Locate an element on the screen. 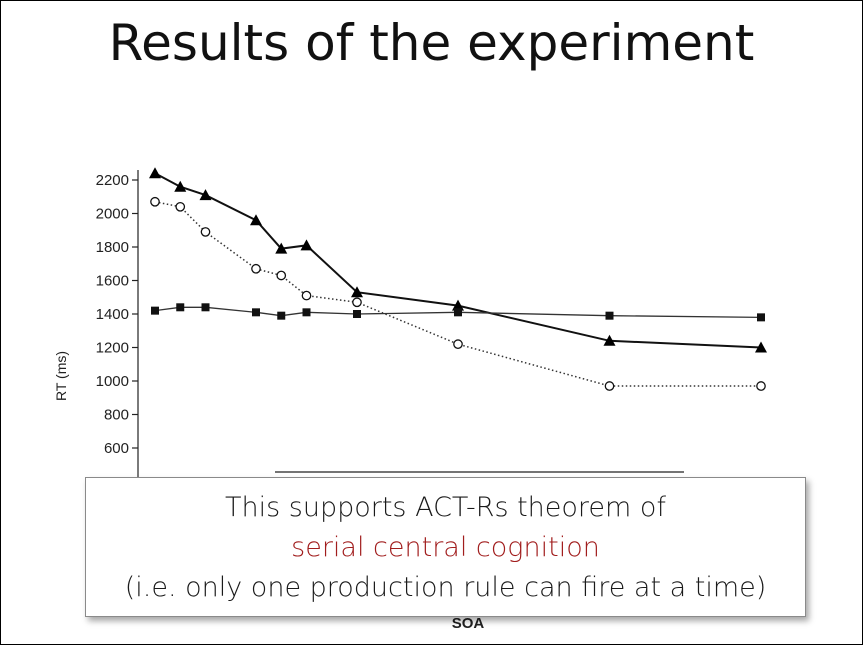 The image size is (863, 645). callout-line-2: serial central cognition is located at coordinates (445, 548).